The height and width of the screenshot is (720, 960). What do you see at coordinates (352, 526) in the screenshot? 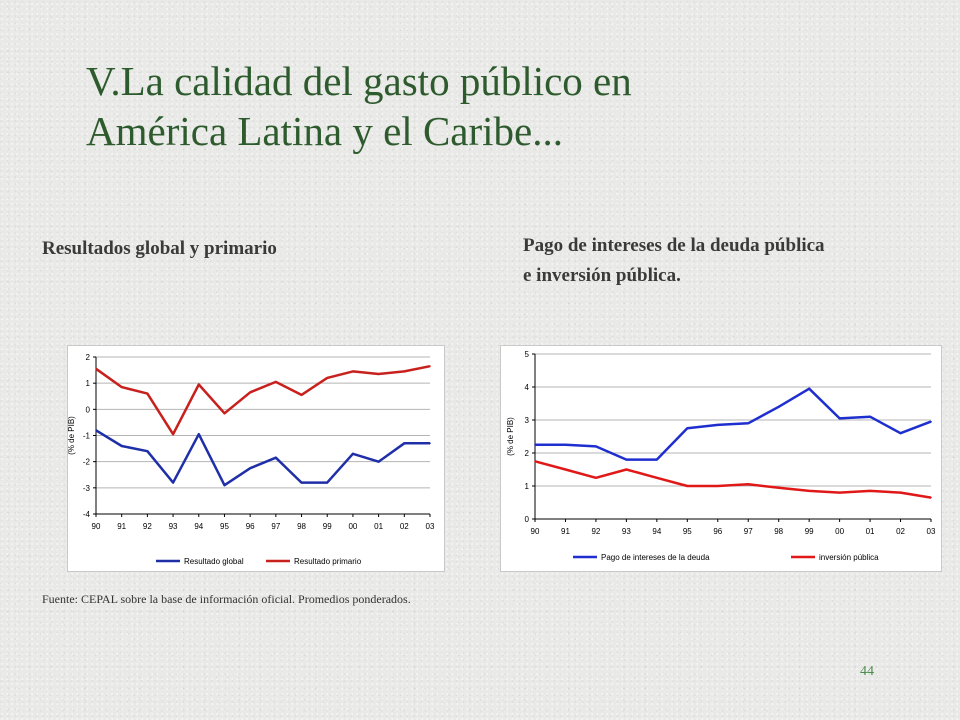
I see `left-chart-xtick-label: 00` at bounding box center [352, 526].